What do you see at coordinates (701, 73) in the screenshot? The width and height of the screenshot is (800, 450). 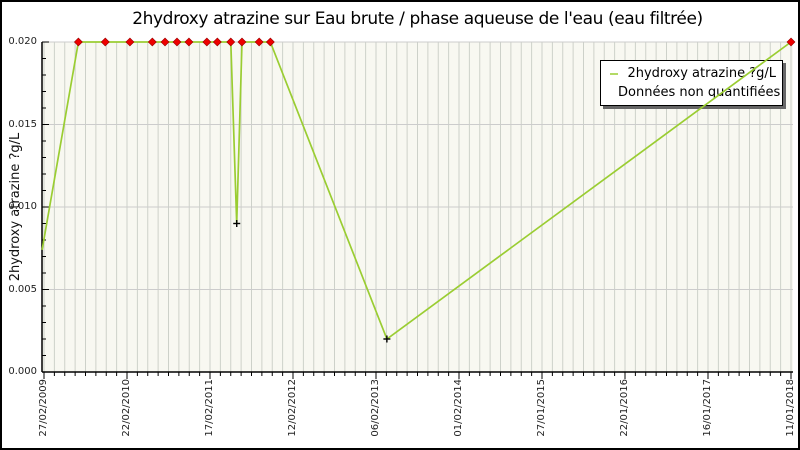 I see `legend-label-quantified: 2hydroxy atrazine ?g/L` at bounding box center [701, 73].